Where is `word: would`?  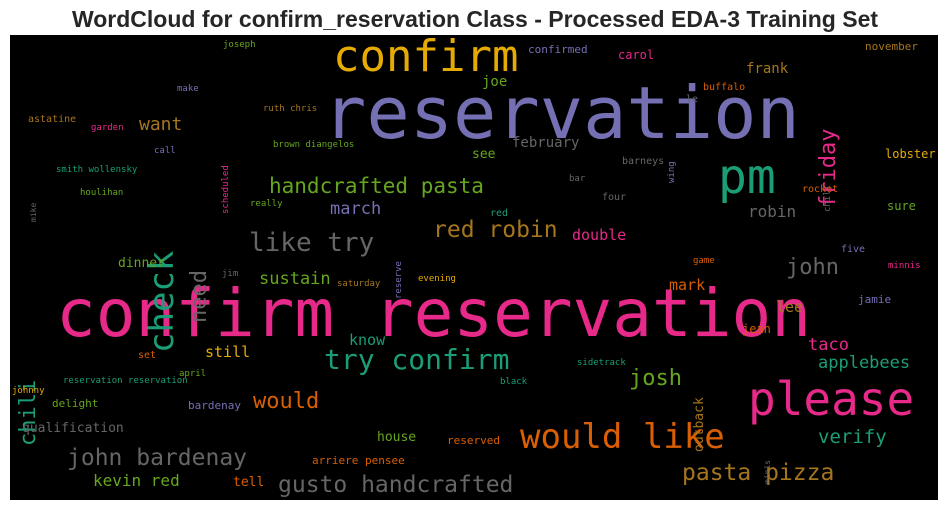 word: would is located at coordinates (286, 401).